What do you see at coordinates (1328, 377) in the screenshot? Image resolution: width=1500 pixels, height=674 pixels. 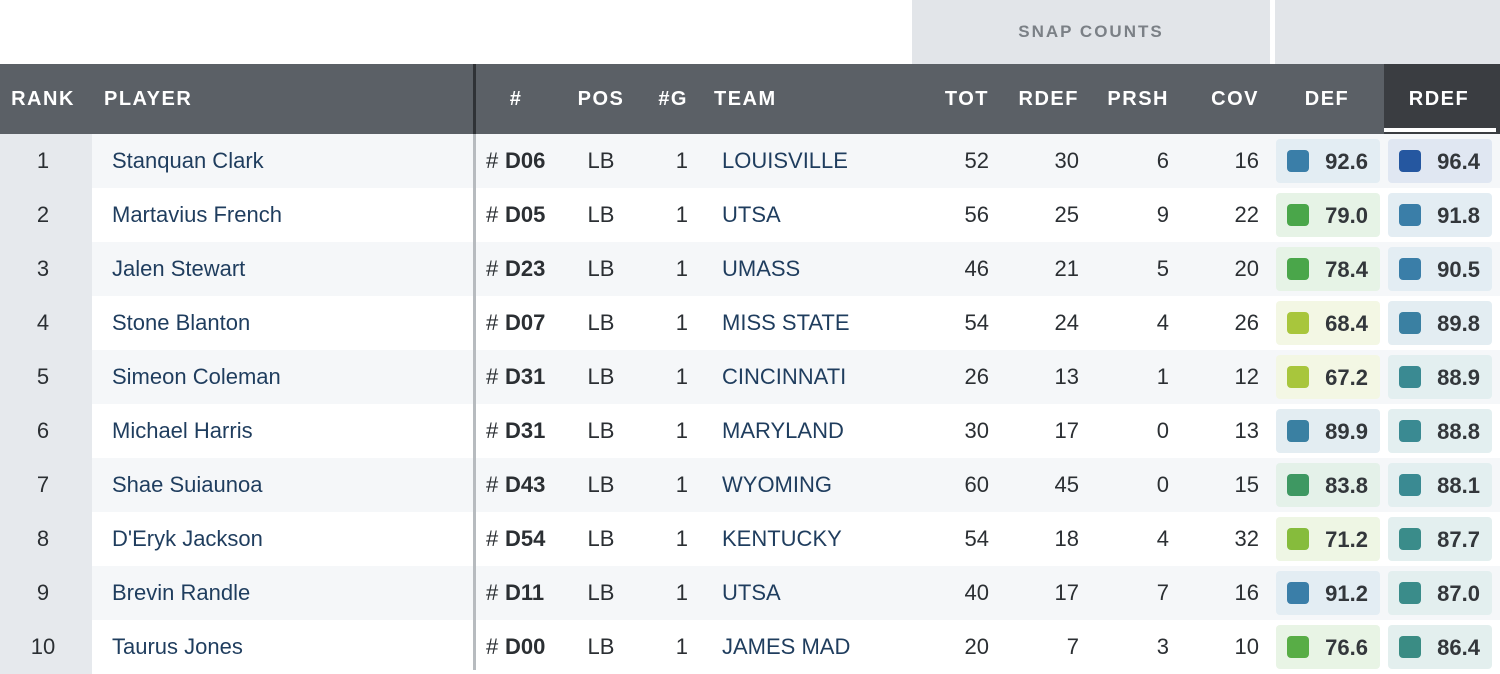 I see `grade-box: 67.2` at bounding box center [1328, 377].